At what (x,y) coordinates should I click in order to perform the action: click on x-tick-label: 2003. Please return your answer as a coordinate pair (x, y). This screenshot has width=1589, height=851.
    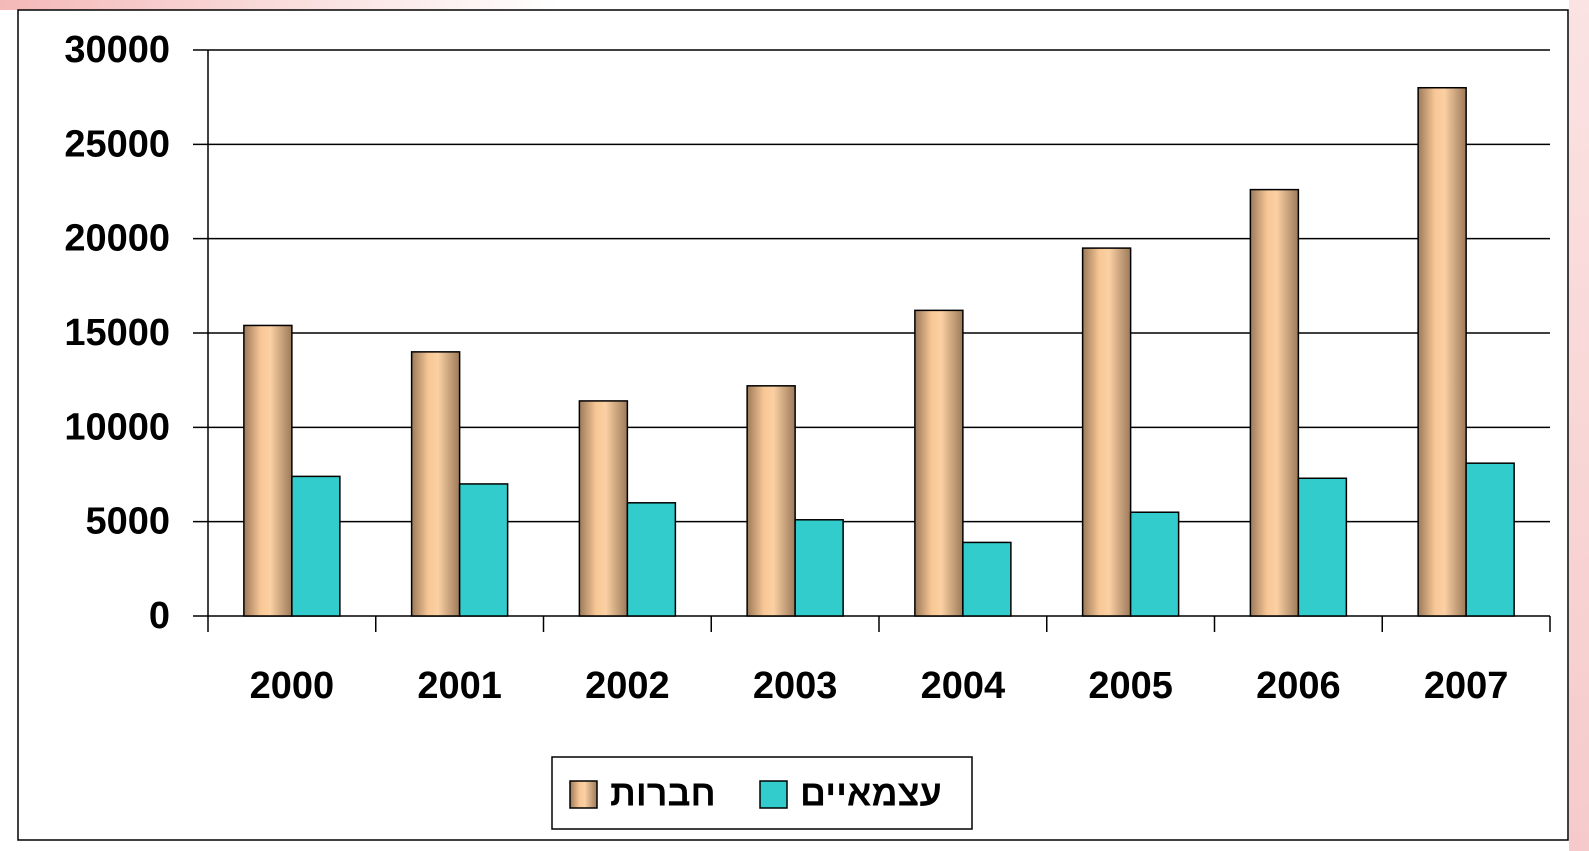
    Looking at the image, I should click on (795, 686).